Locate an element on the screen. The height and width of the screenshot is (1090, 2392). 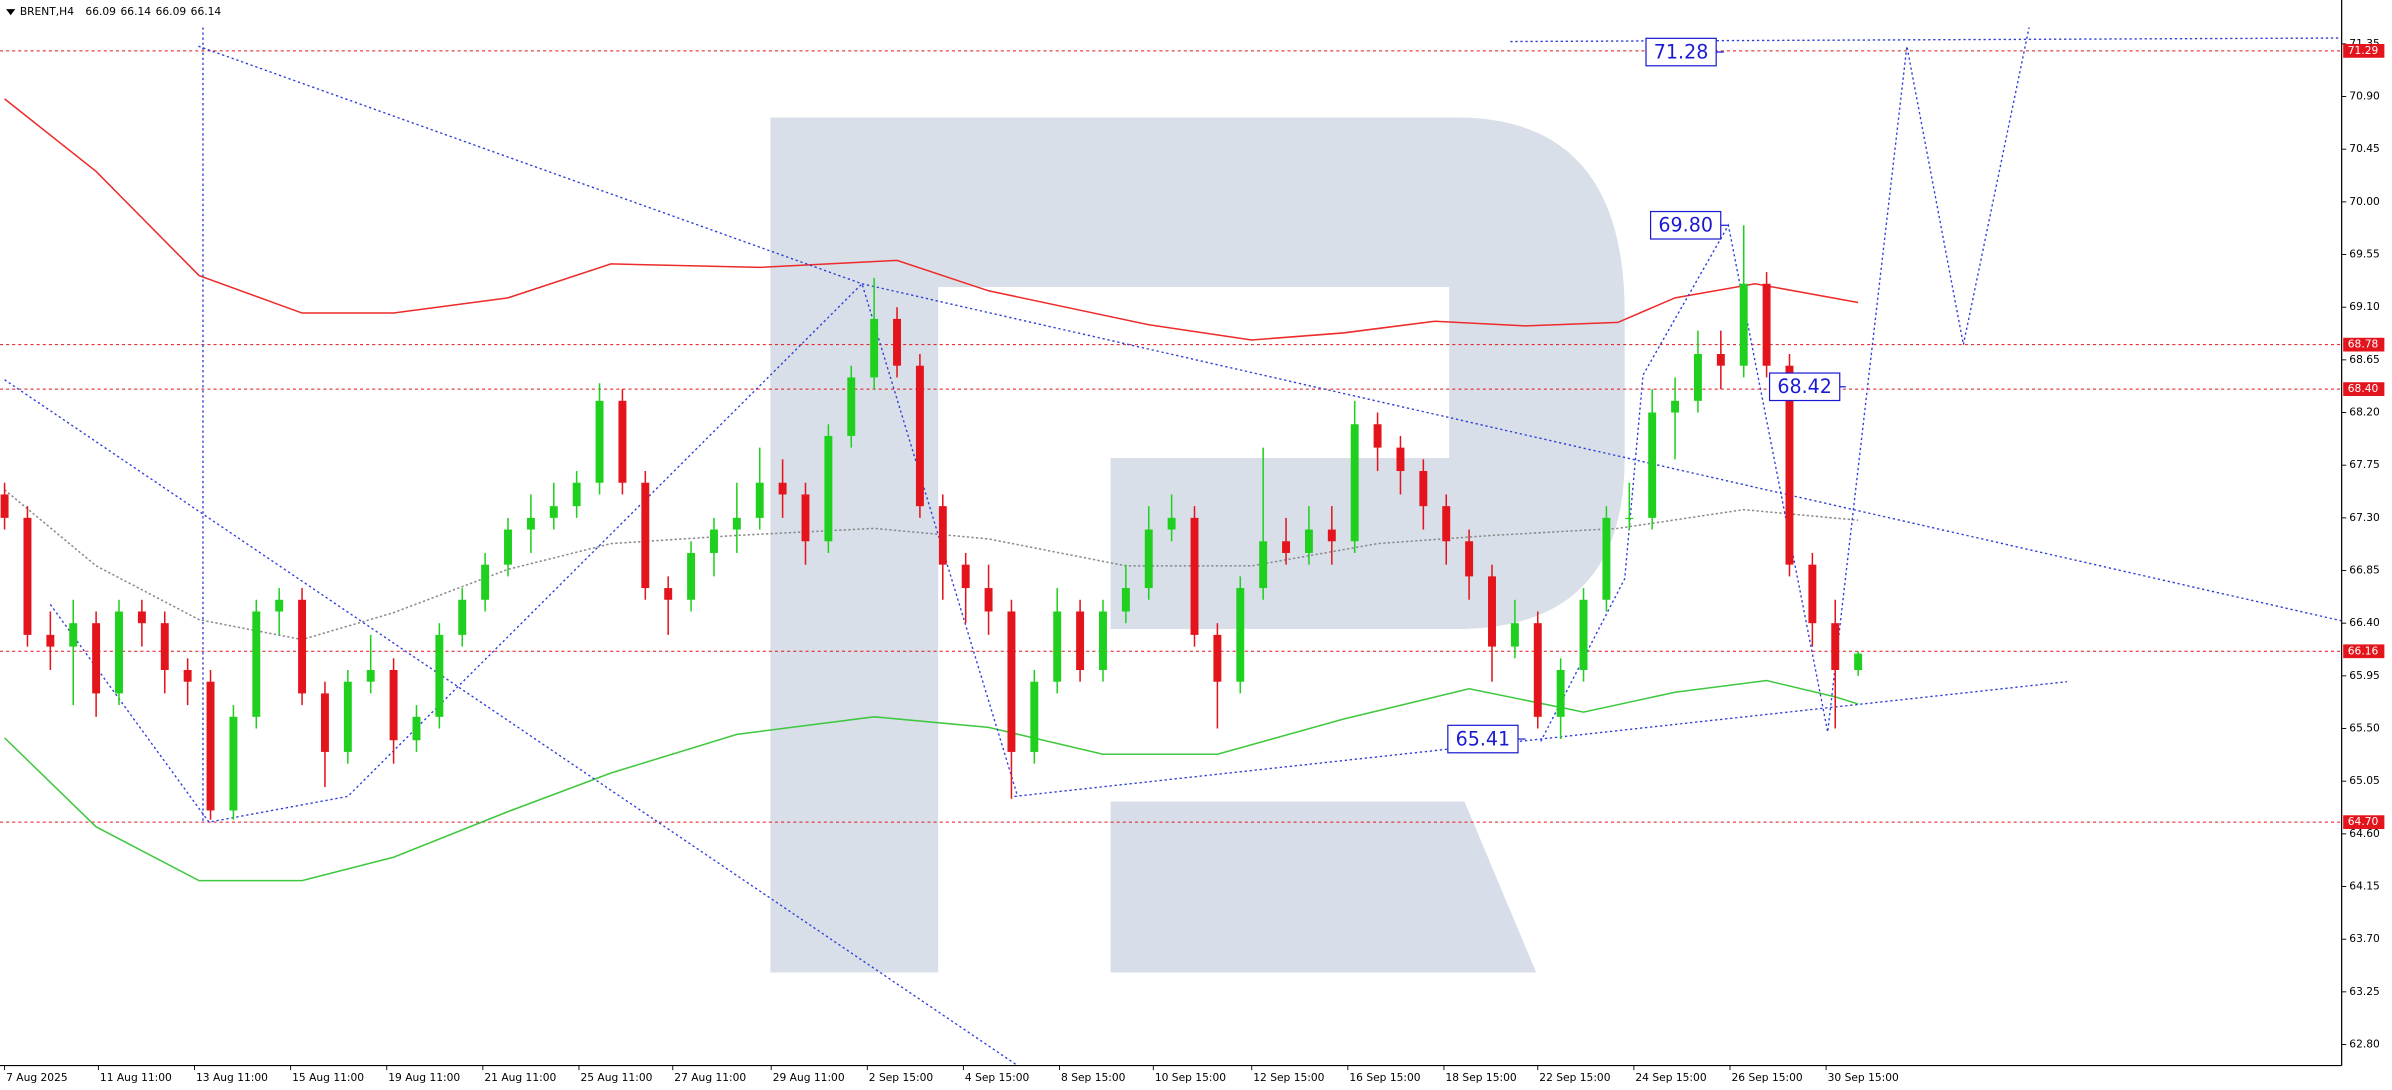
annotation-label: 68.42 is located at coordinates (1804, 387).